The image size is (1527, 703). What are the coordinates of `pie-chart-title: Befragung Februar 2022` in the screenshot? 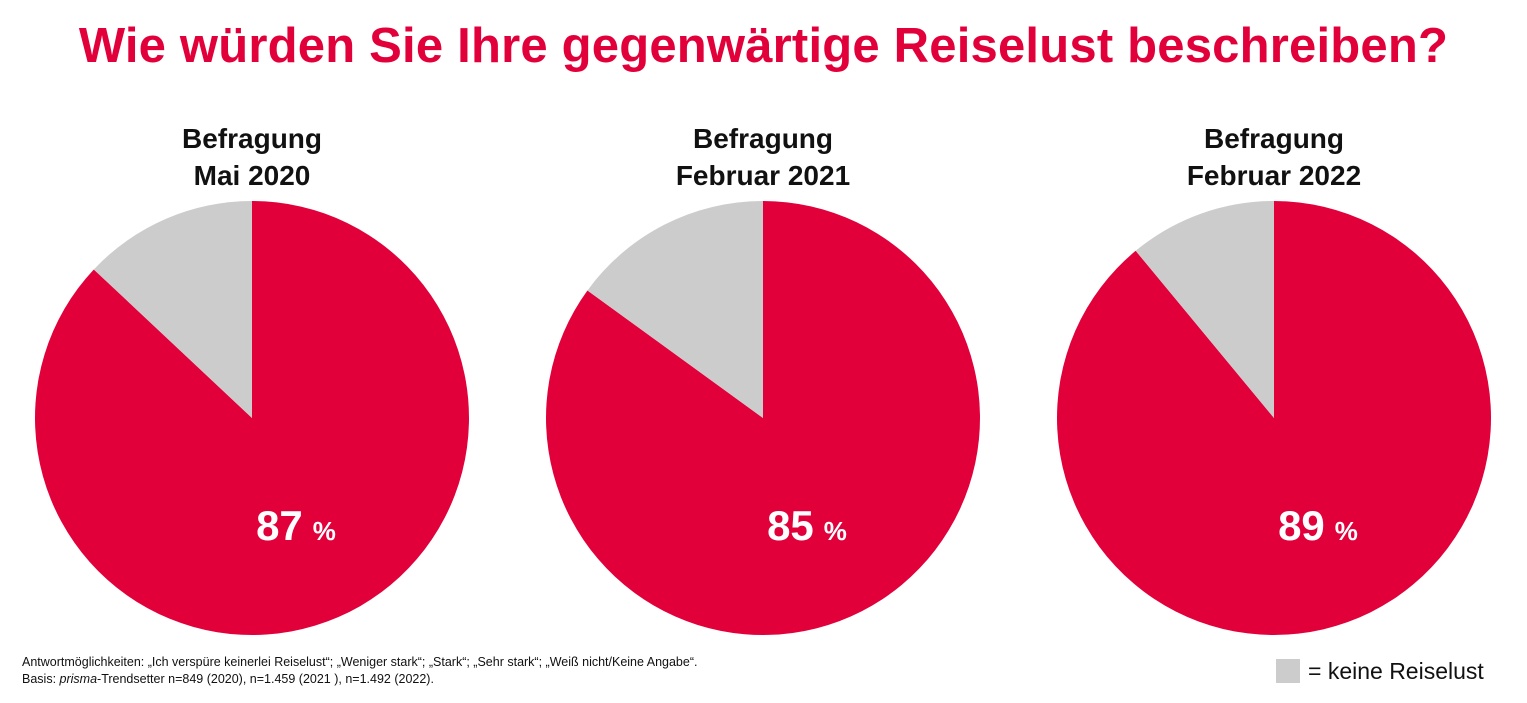 It's located at (1274, 157).